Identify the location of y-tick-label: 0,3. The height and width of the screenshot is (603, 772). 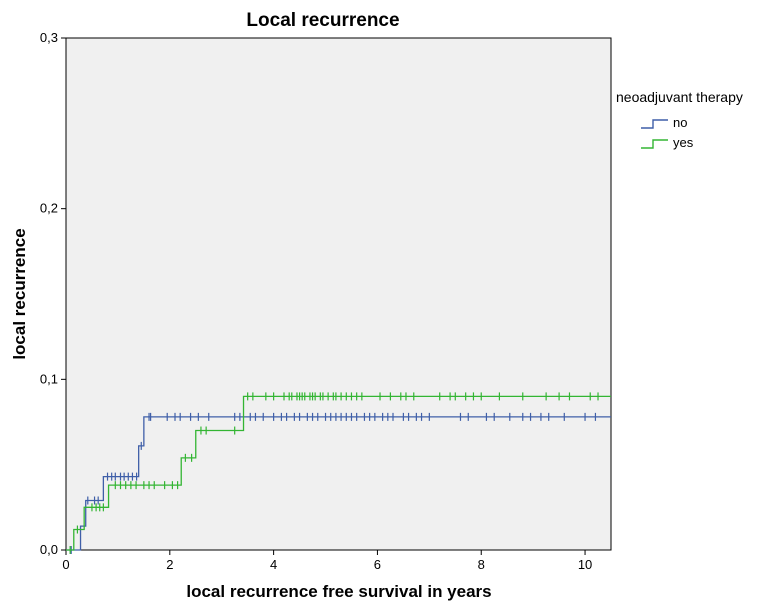
(49, 37).